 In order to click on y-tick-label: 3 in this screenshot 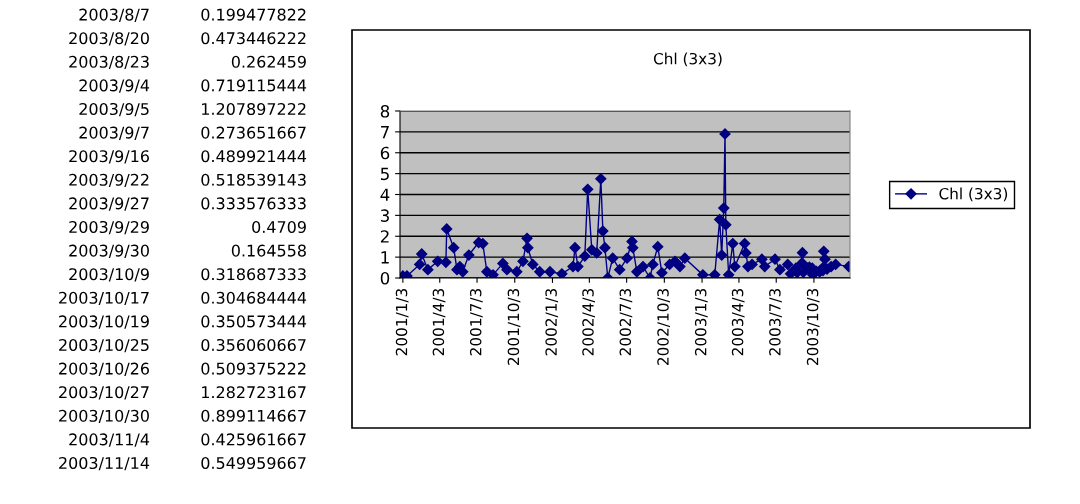, I will do `click(384, 215)`.